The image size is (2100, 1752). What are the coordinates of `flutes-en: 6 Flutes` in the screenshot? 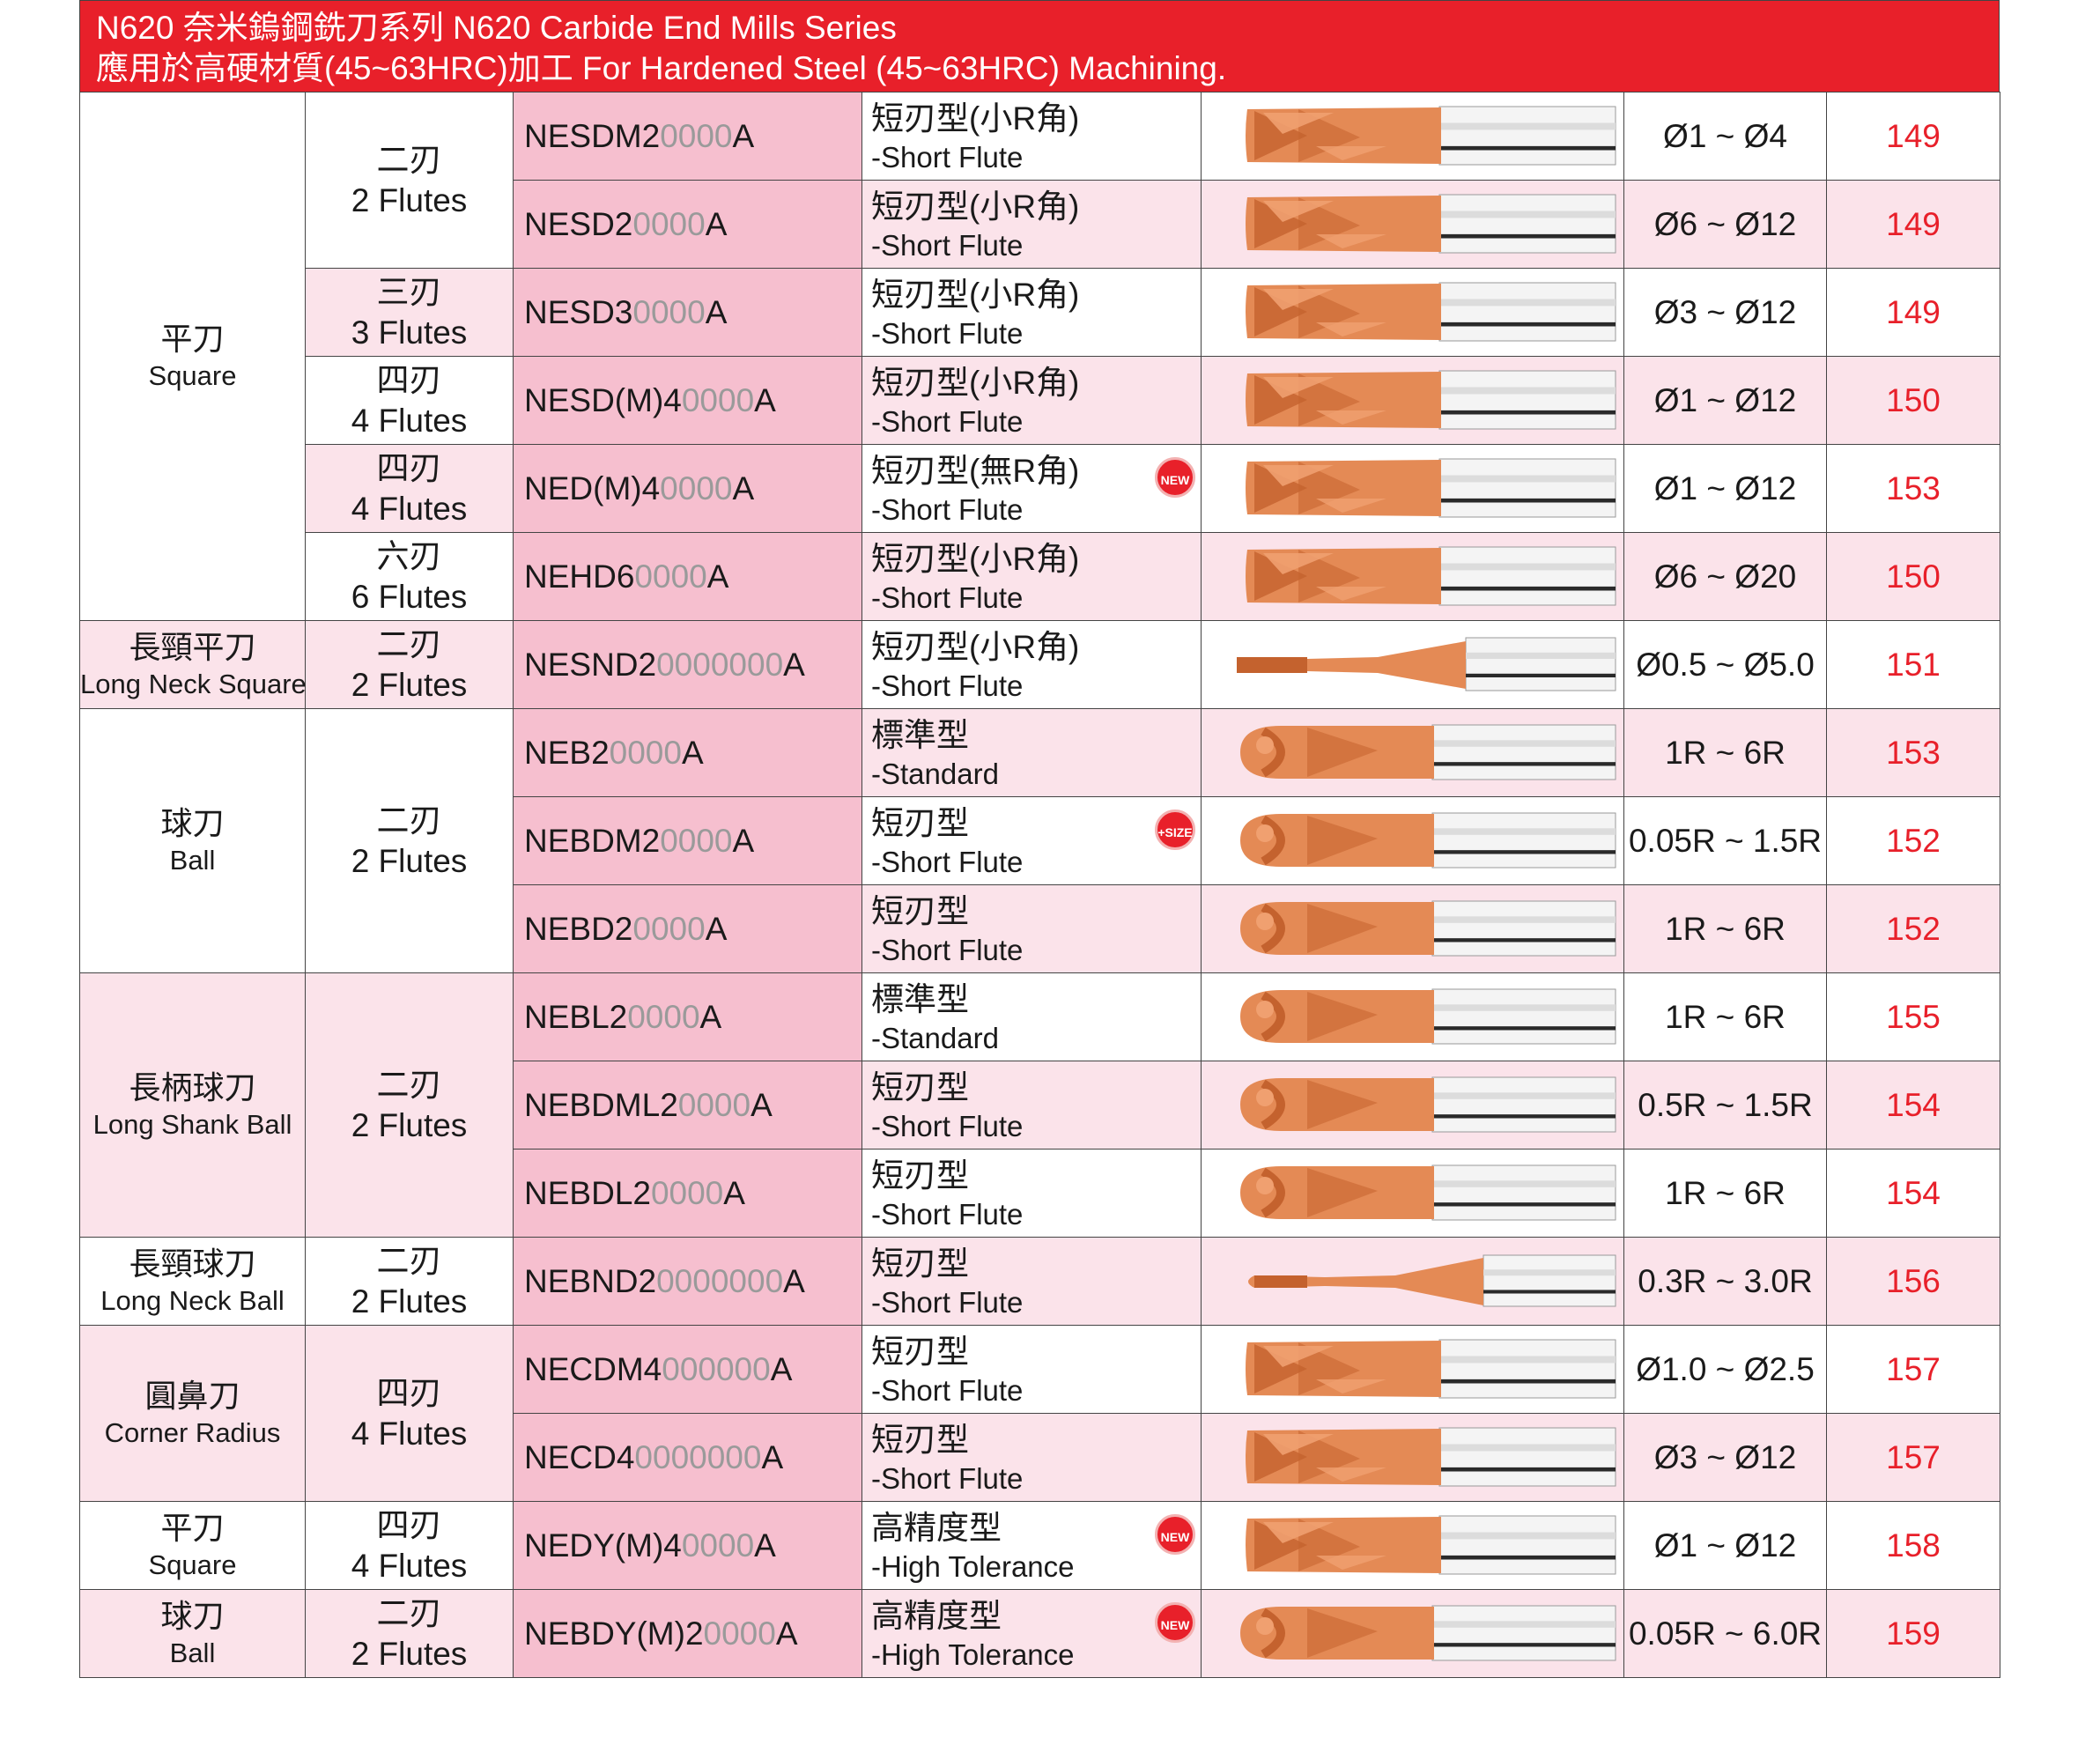 It's located at (409, 596).